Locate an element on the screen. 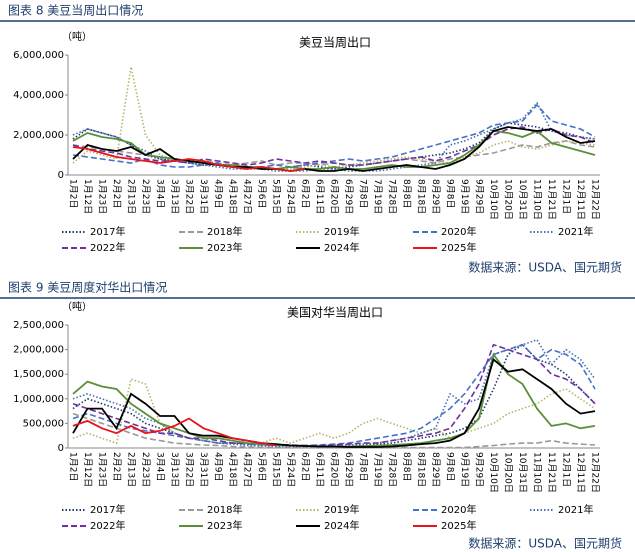  y-tick-label: 500,000 is located at coordinates (43, 423).